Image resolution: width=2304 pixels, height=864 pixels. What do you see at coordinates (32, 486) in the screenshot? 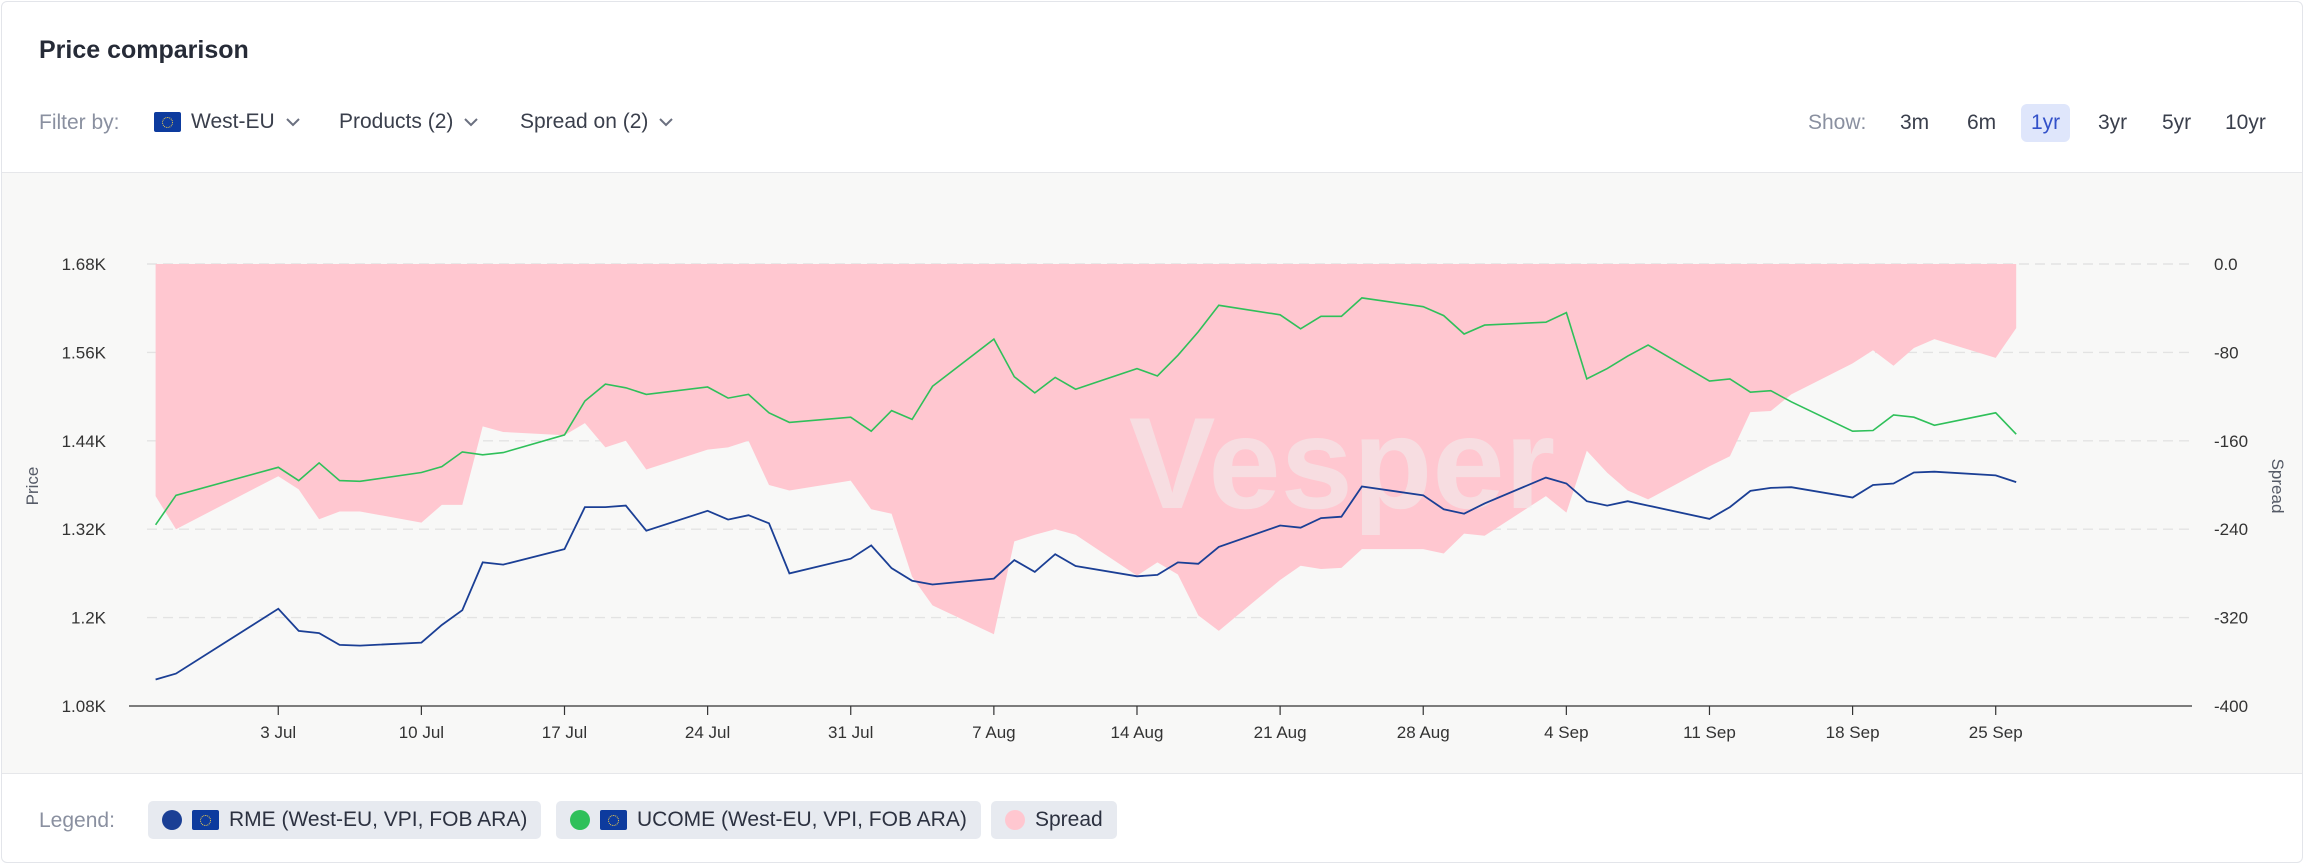
I see `y-axis-label: Price` at bounding box center [32, 486].